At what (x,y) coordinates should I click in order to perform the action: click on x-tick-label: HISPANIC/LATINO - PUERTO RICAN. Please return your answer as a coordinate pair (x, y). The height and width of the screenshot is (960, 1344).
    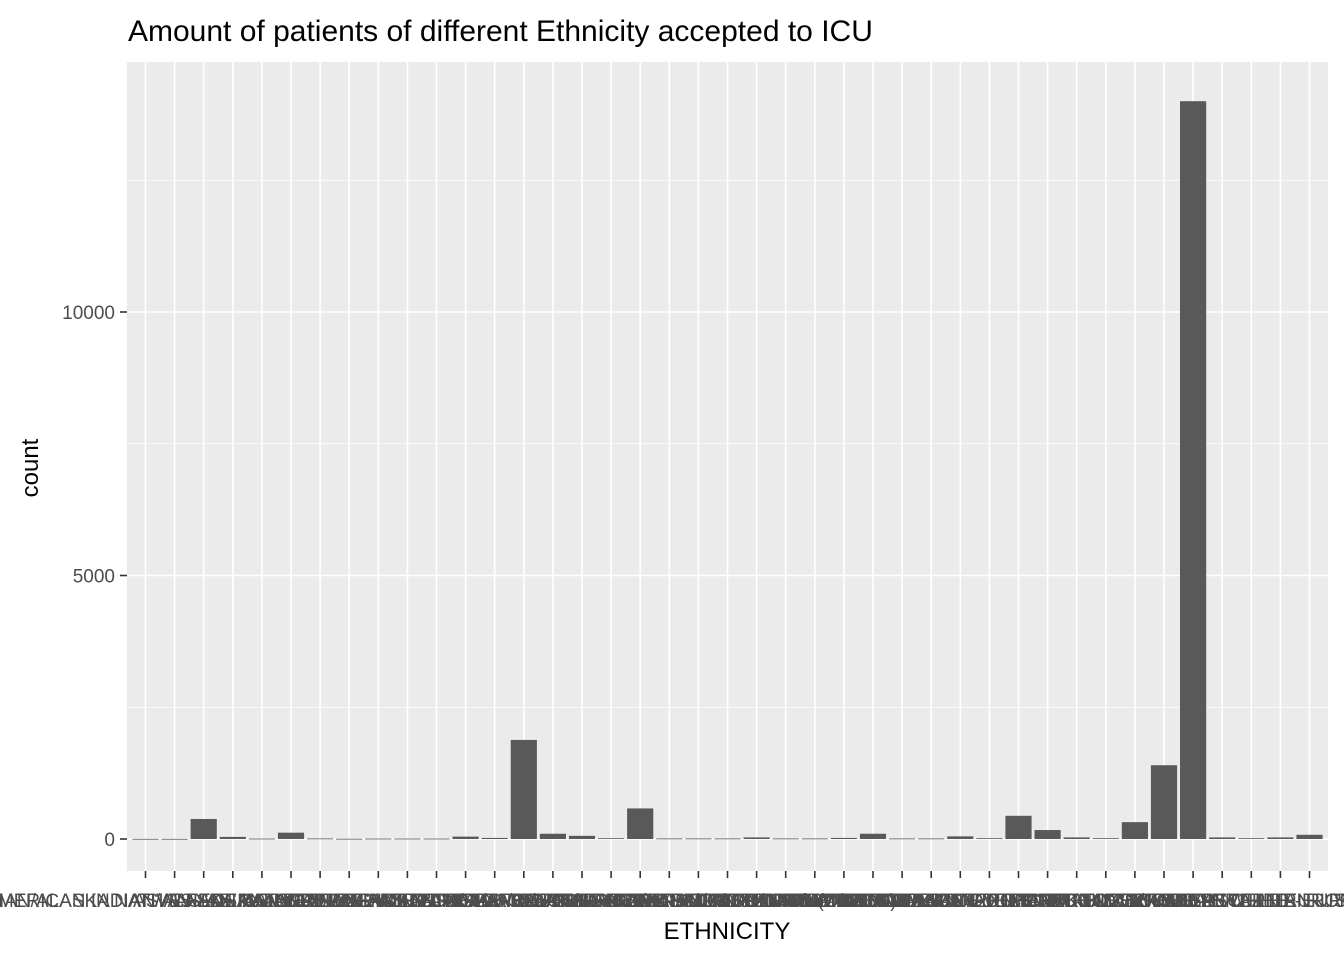
    Looking at the image, I should click on (873, 901).